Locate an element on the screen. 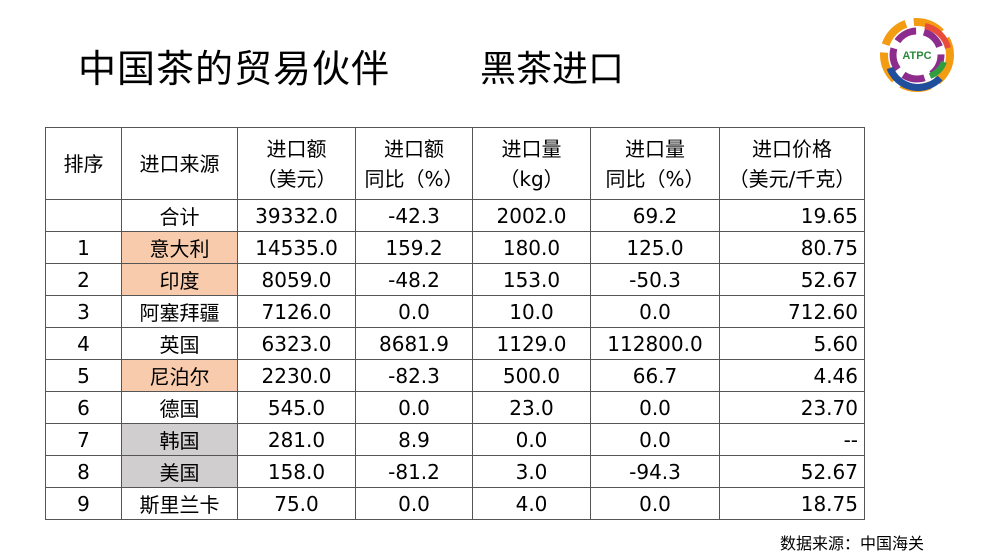 The width and height of the screenshot is (989, 556). cell-qty-yoy: 112800.0 is located at coordinates (655, 343).